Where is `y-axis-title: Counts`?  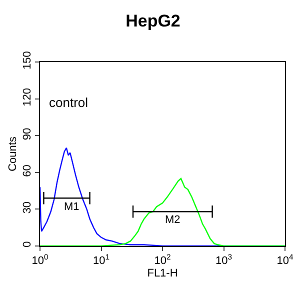 y-axis-title: Counts is located at coordinates (13, 154).